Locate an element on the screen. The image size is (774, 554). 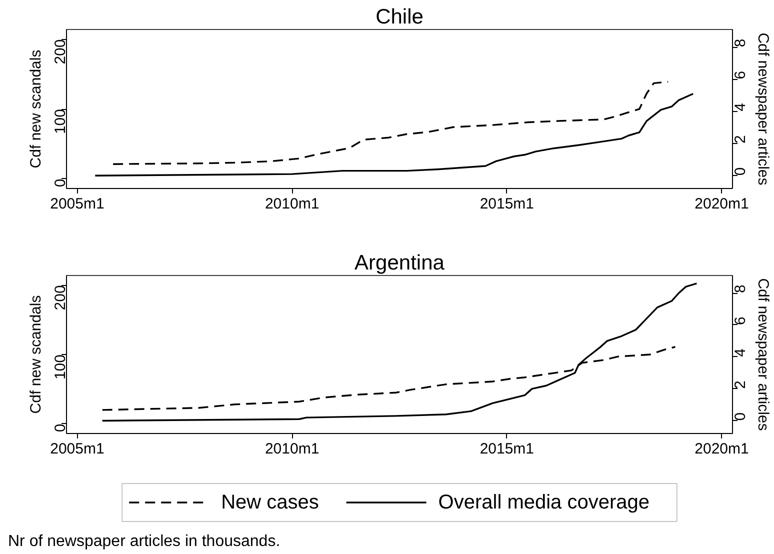
legend-label: Overall media coverage is located at coordinates (544, 503).